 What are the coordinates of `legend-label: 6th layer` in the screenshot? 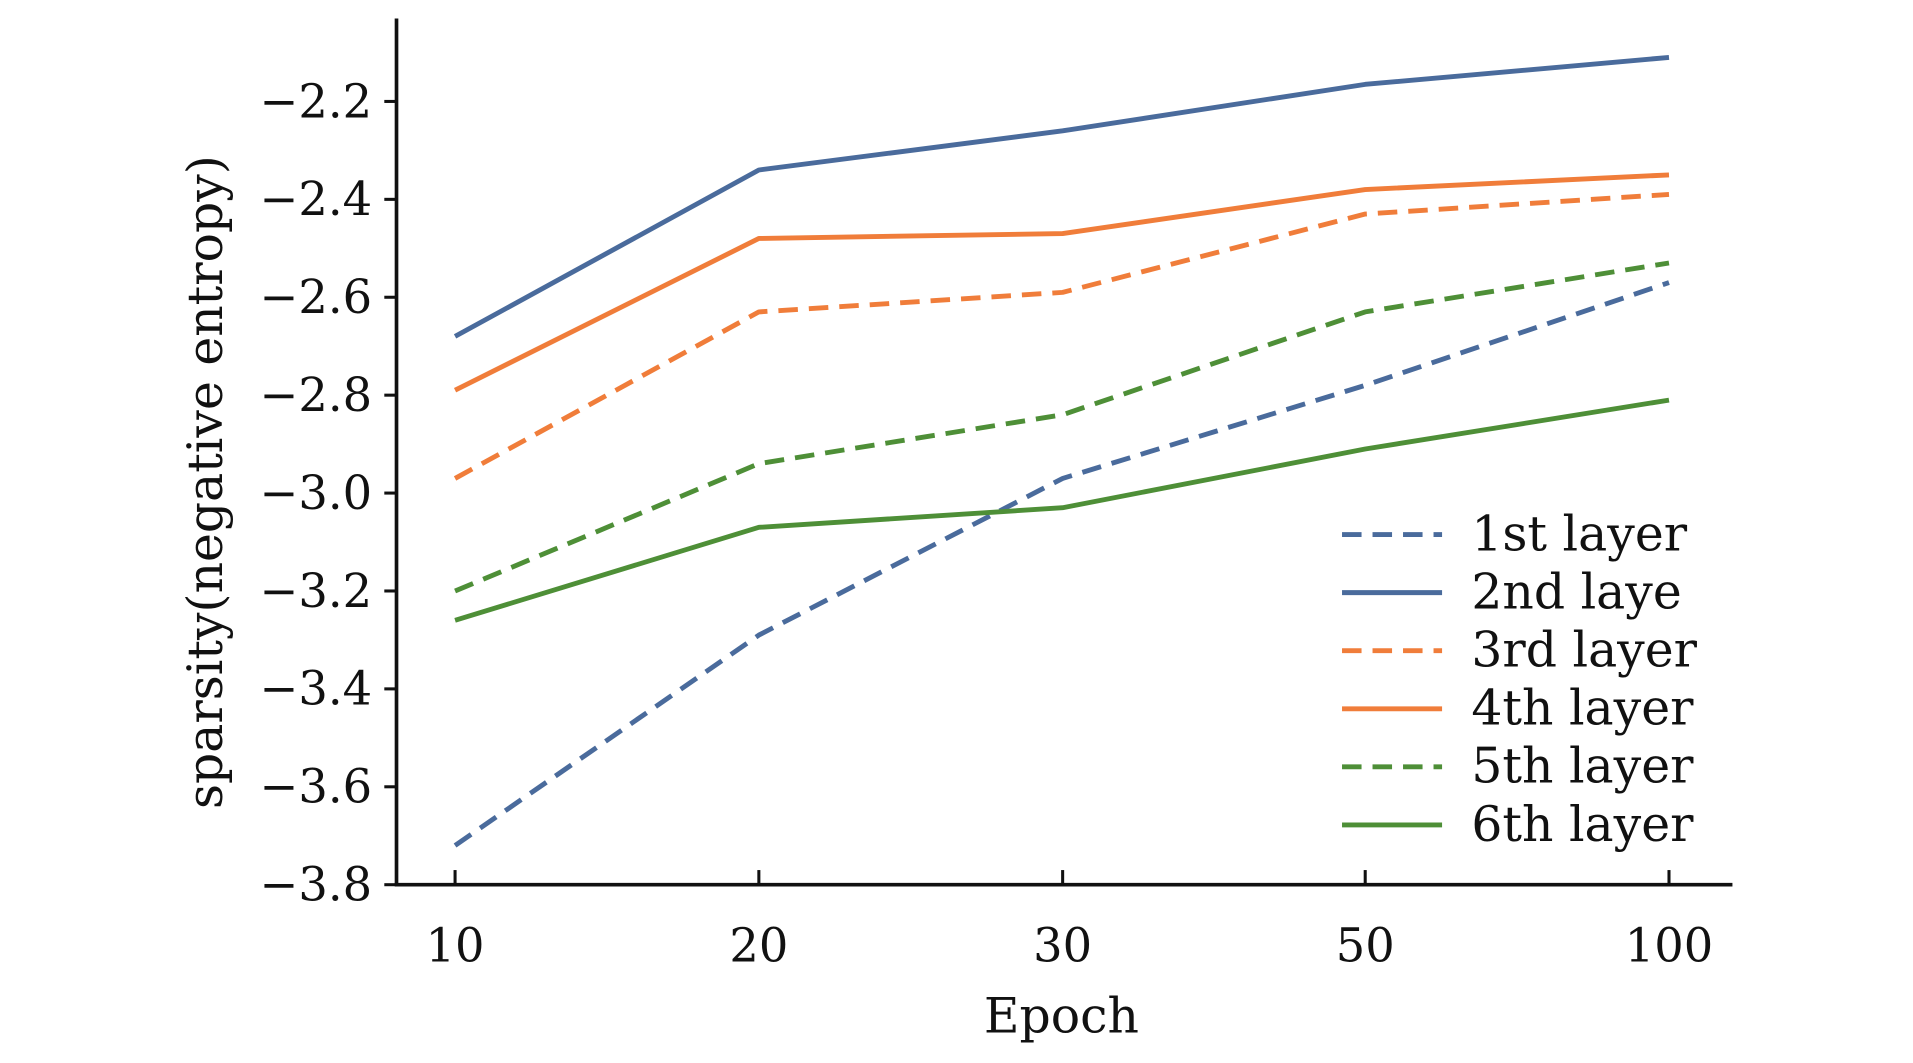 It's located at (1582, 824).